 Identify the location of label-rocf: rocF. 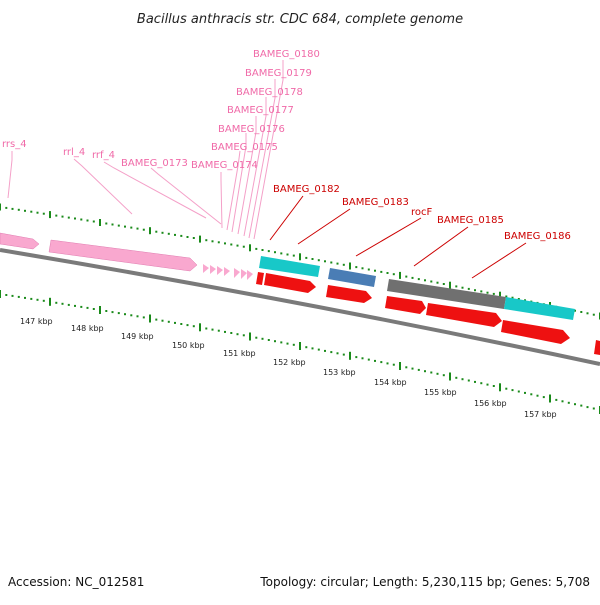
(422, 212).